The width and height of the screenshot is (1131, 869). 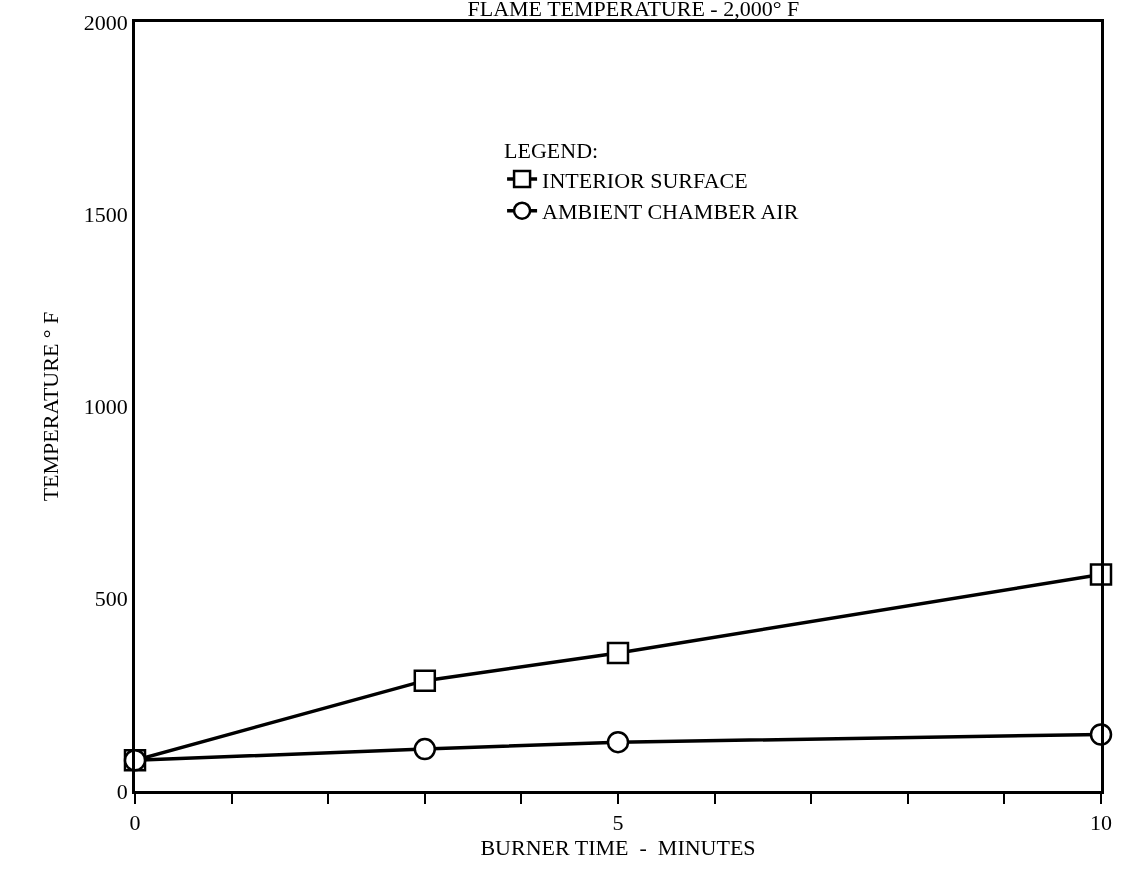 I want to click on y-tick-label: 500, so click(x=111, y=599).